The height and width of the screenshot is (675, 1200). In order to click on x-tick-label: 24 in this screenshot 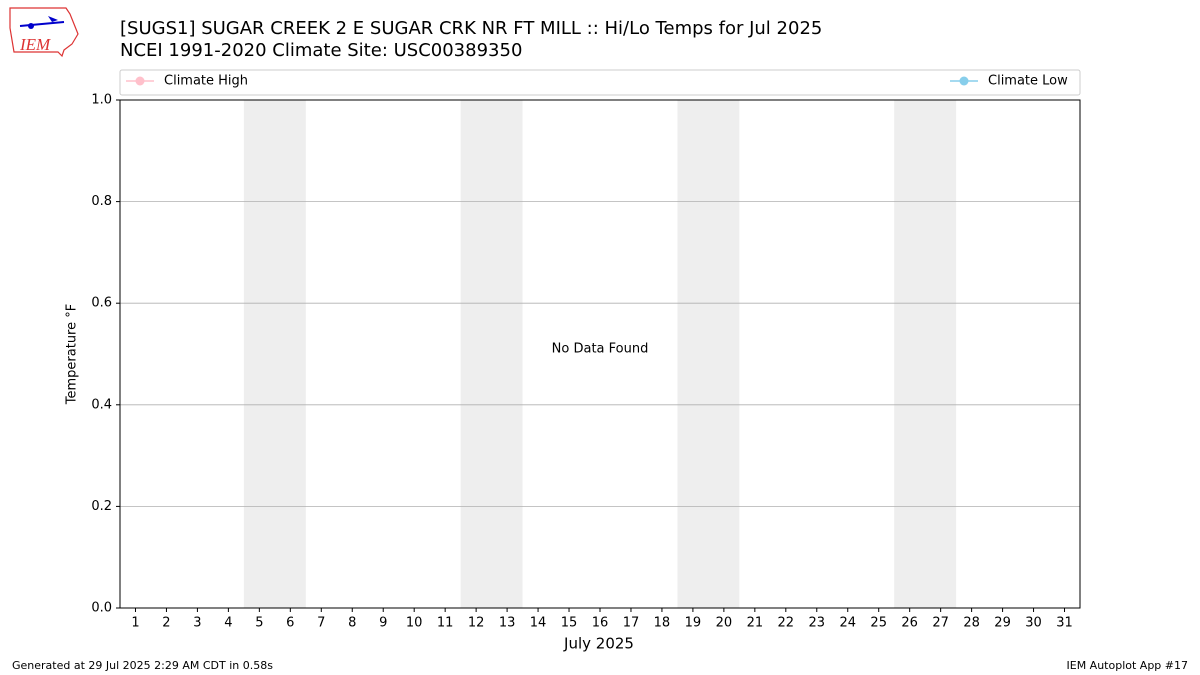, I will do `click(847, 623)`.